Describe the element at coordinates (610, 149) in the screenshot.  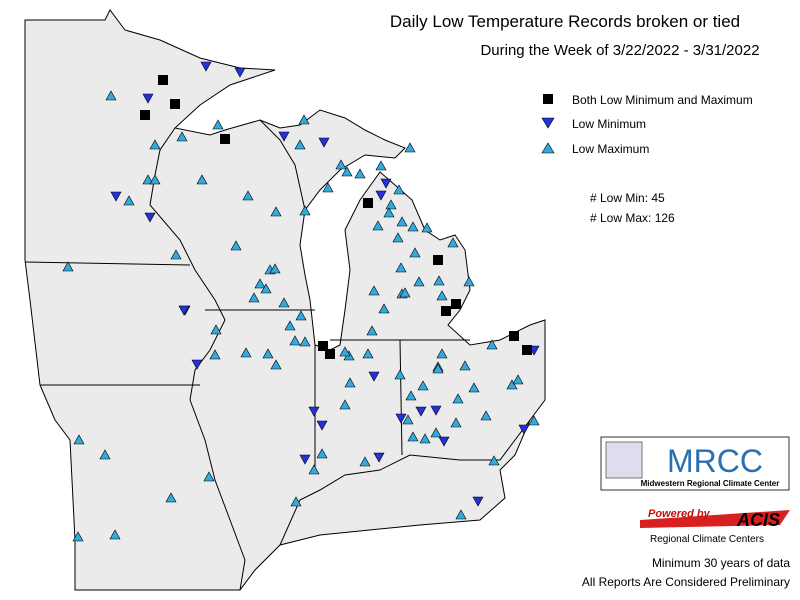
I see `legend-entry: Low Maximum` at that location.